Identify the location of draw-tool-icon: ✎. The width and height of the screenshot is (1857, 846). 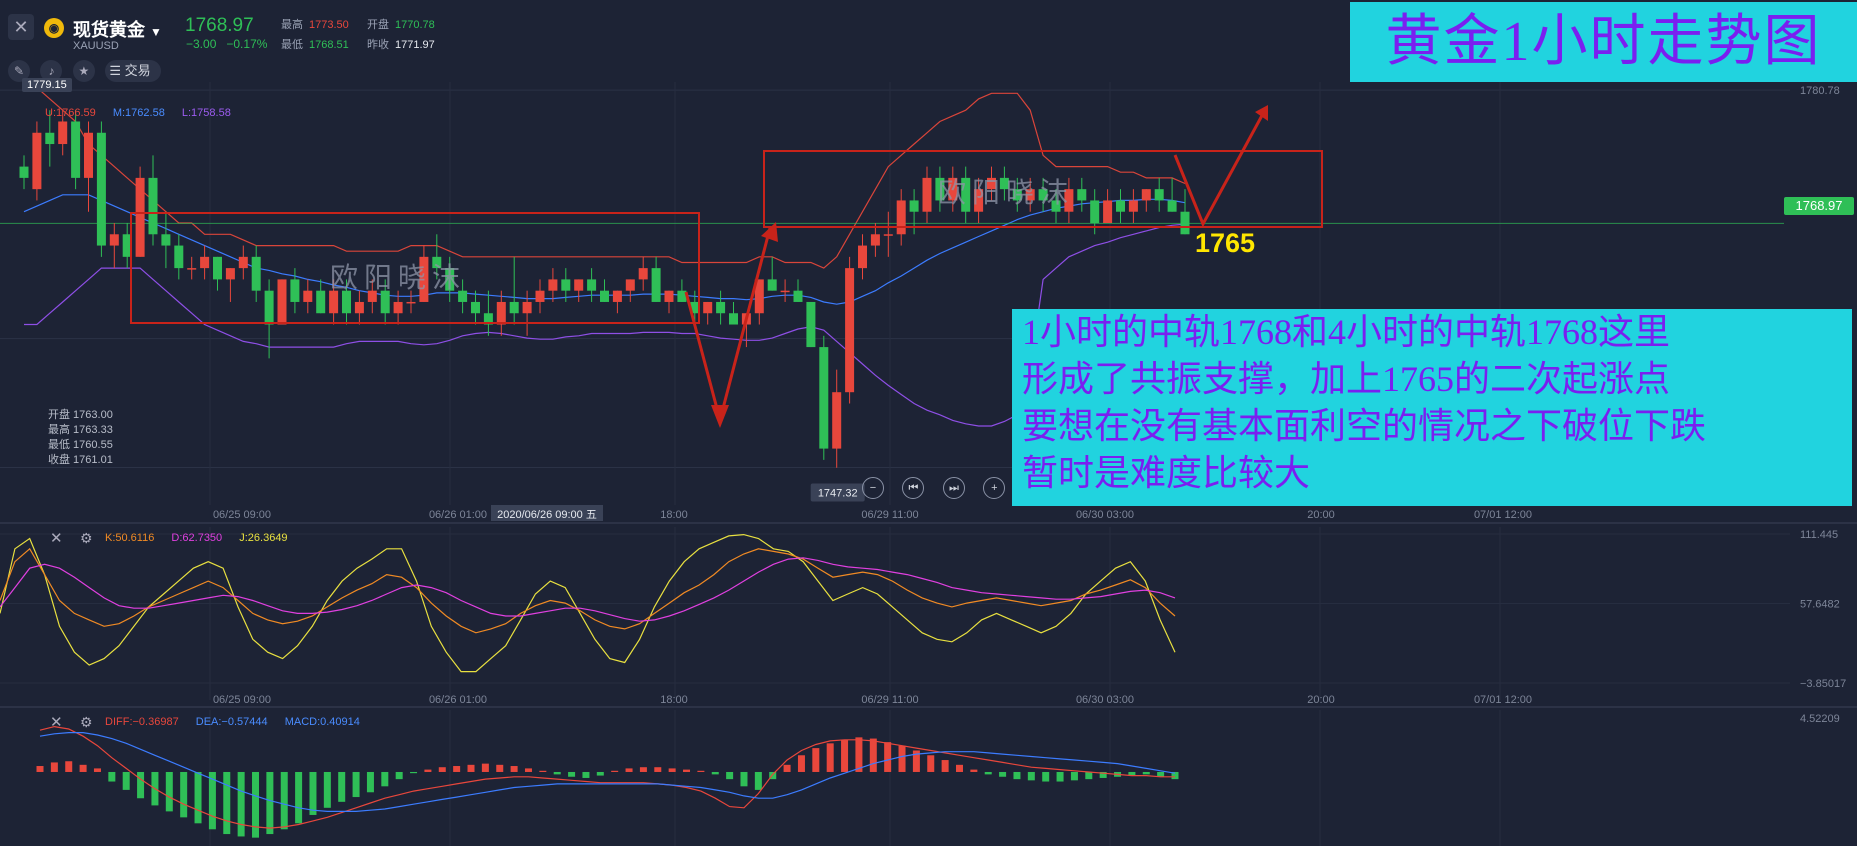
(19, 71).